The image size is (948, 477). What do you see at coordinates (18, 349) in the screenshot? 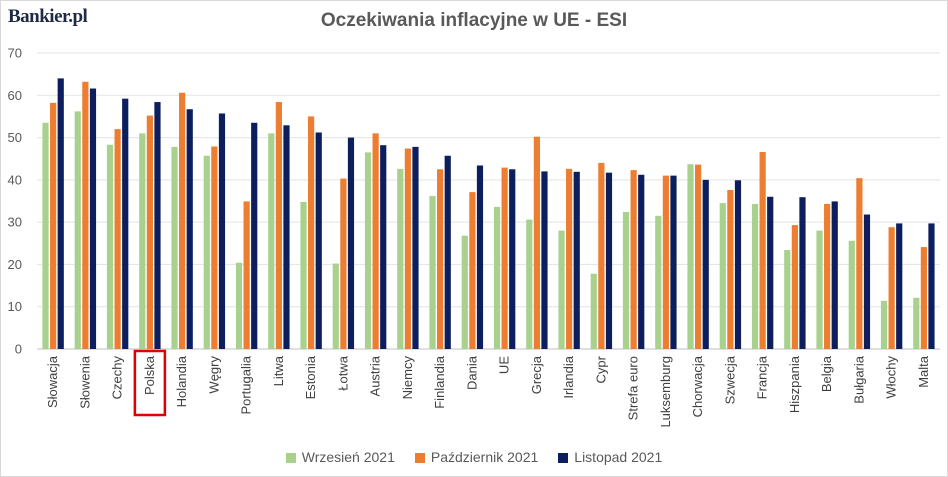
I see `y-tick-label: 0` at bounding box center [18, 349].